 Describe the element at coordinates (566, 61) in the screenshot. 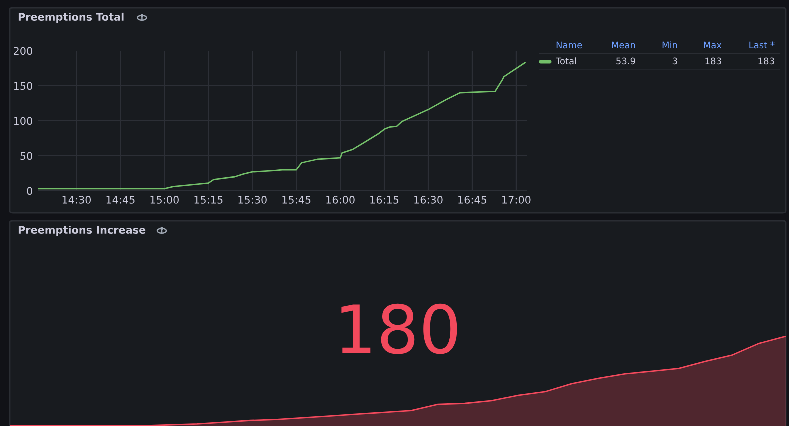

I see `legend-label: Total` at that location.